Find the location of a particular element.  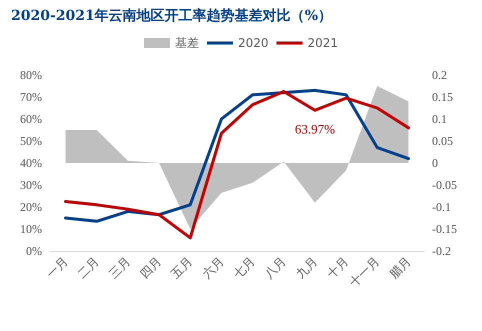

y2-tick-label: 0.1 is located at coordinates (439, 119).